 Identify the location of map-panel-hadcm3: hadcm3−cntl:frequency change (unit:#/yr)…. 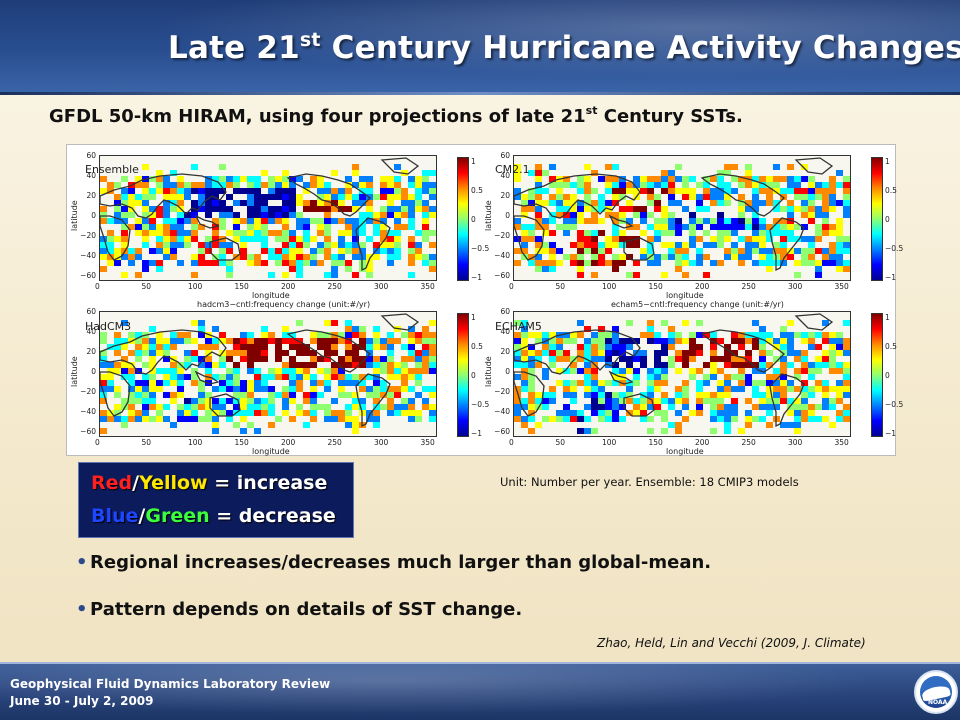
(278, 378).